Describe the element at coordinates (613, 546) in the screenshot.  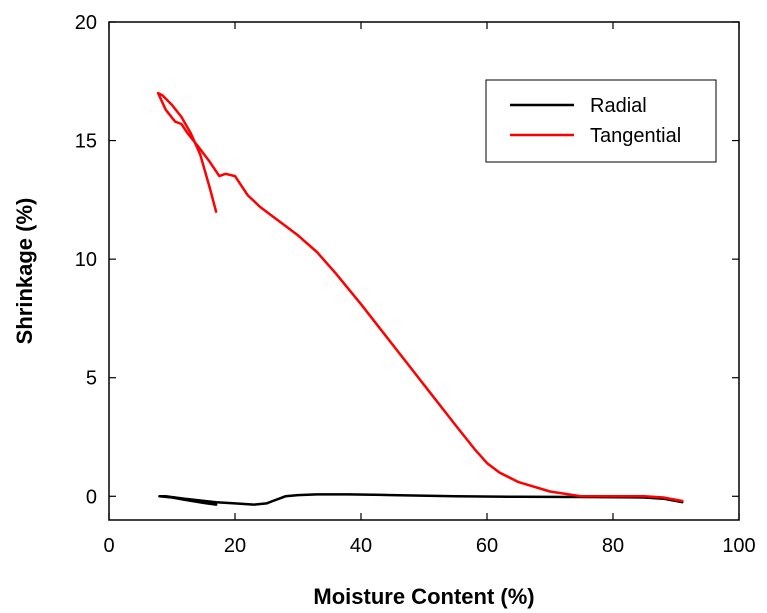
I see `x-tick-label: 80` at that location.